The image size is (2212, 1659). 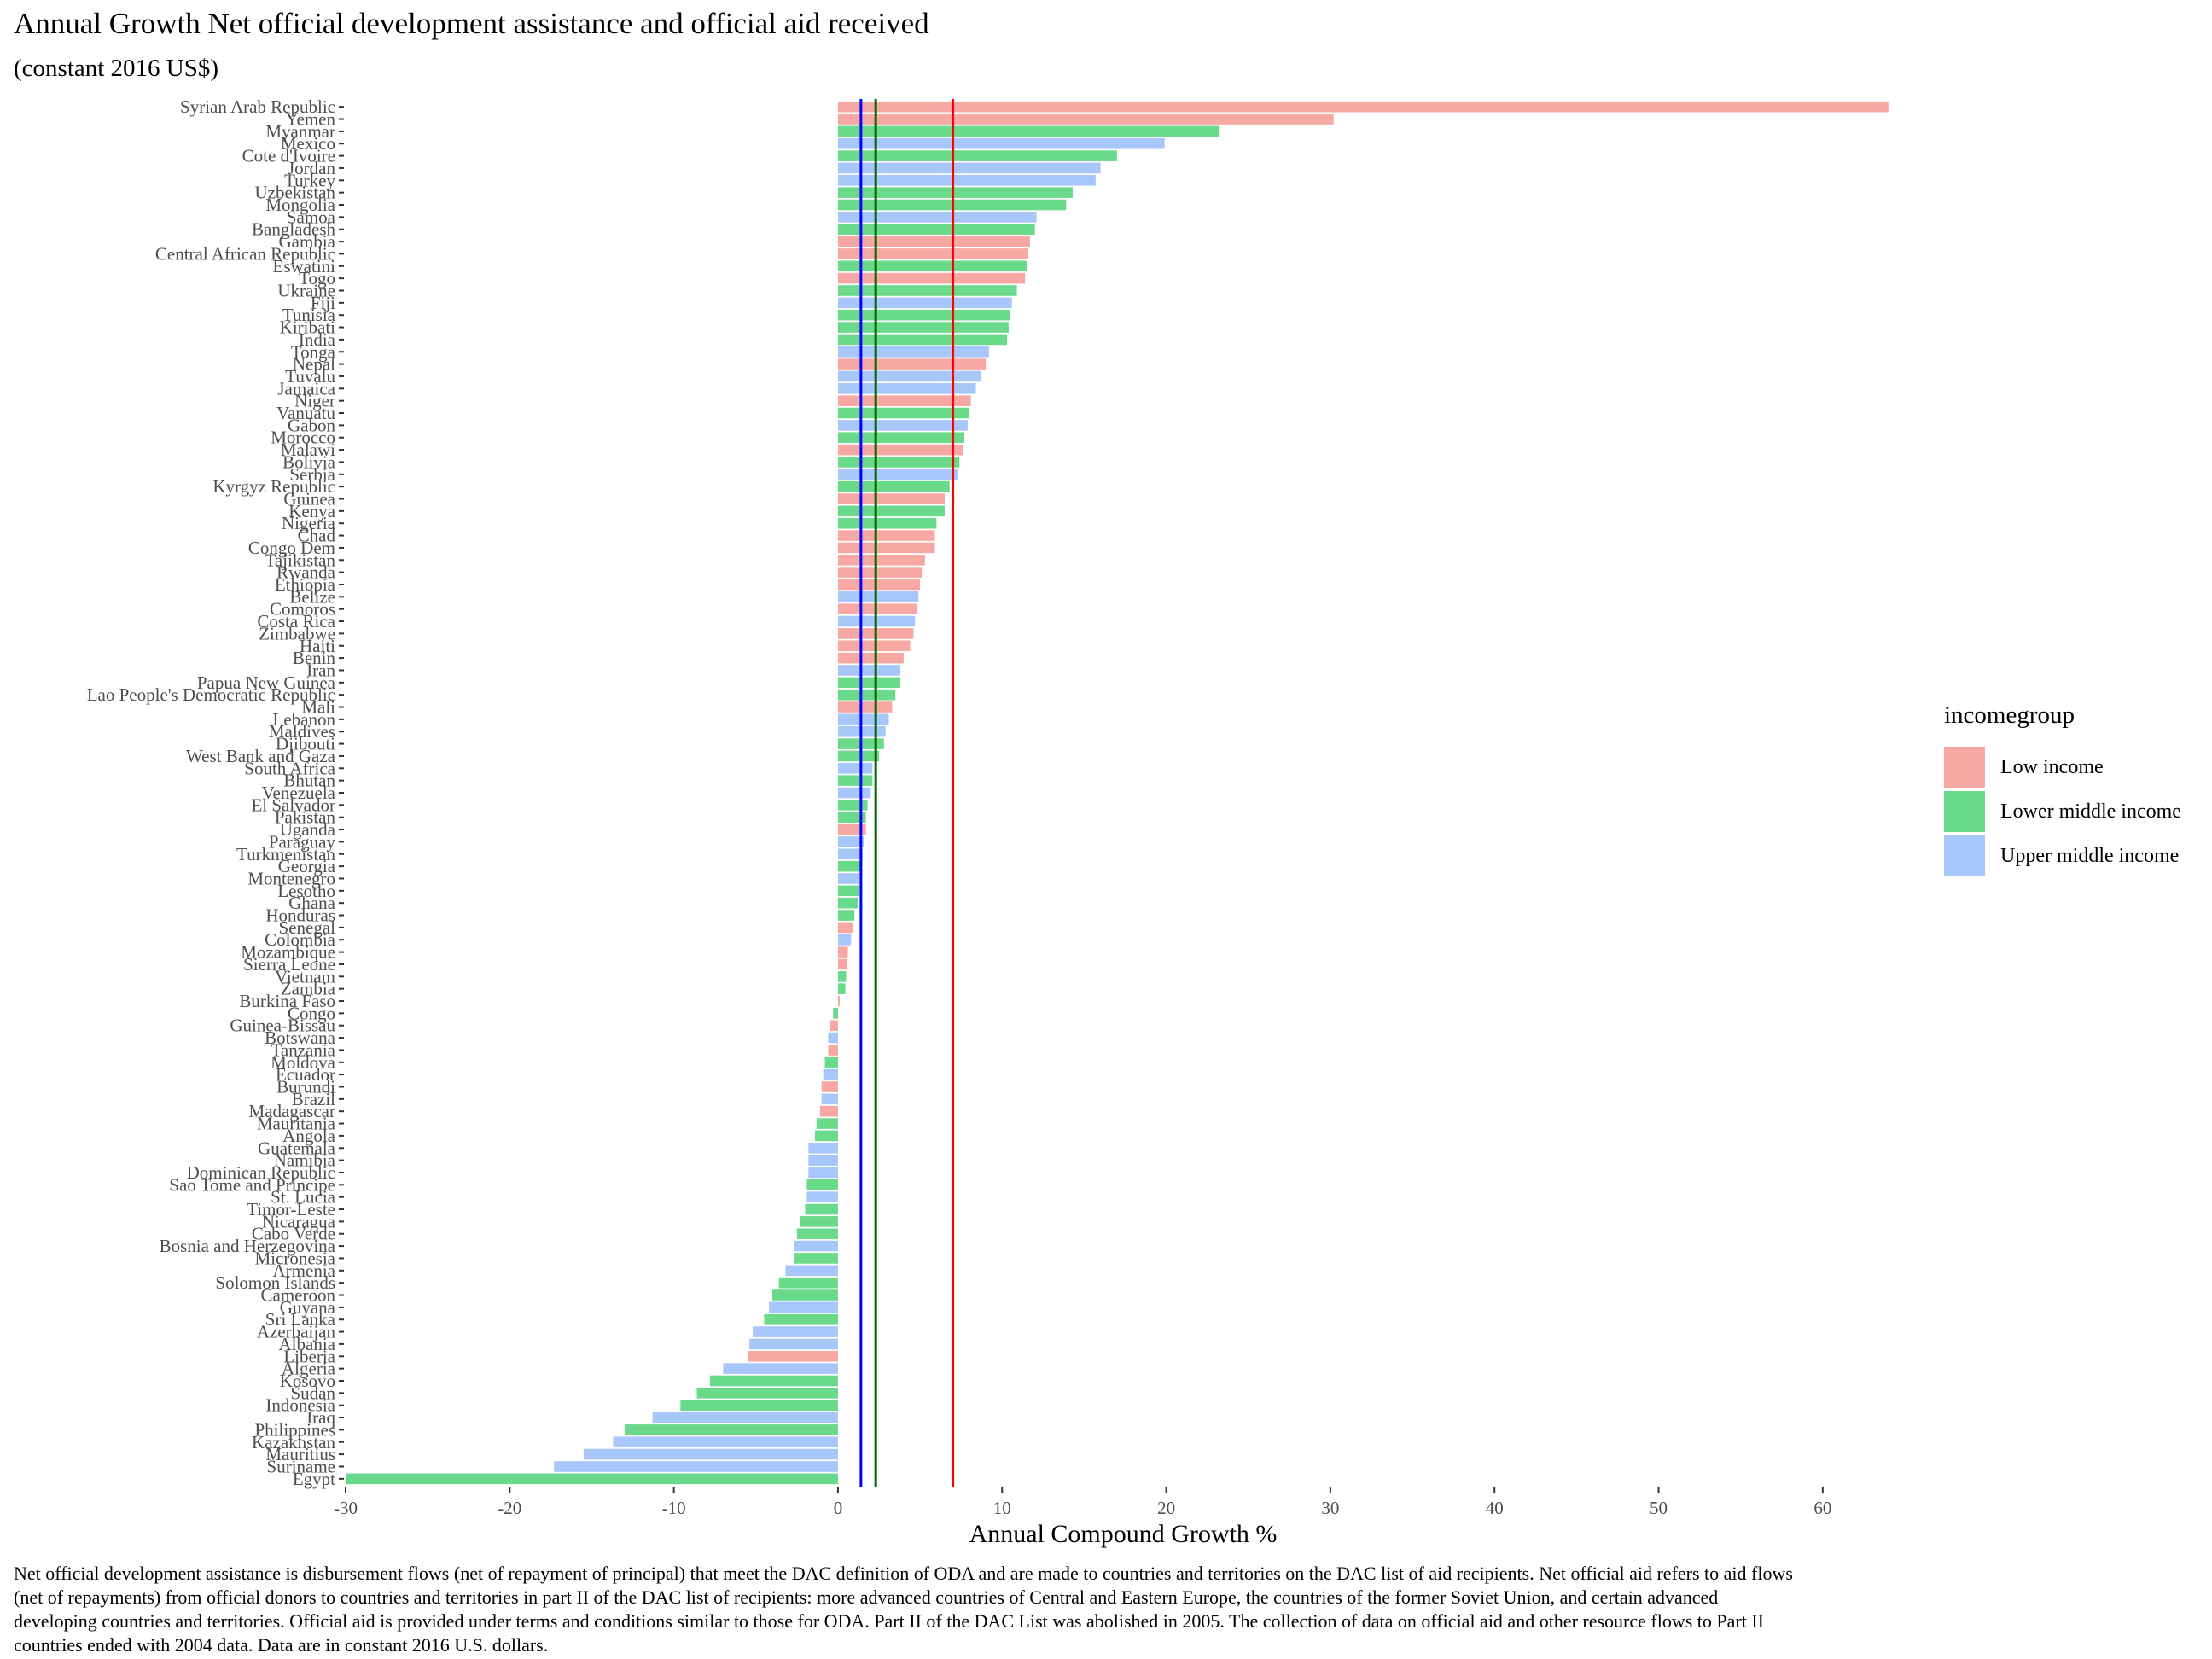 I want to click on bar-namibia, so click(x=823, y=1160).